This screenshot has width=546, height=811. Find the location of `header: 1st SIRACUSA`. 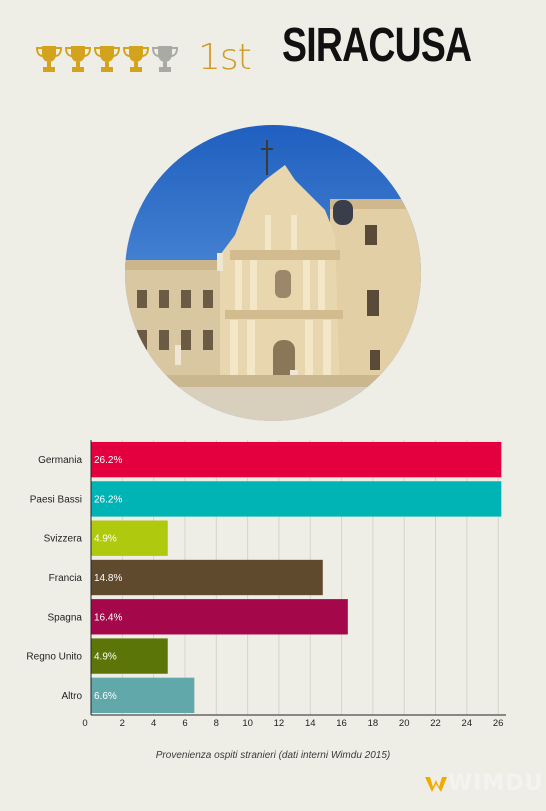

header: 1st SIRACUSA is located at coordinates (273, 55).